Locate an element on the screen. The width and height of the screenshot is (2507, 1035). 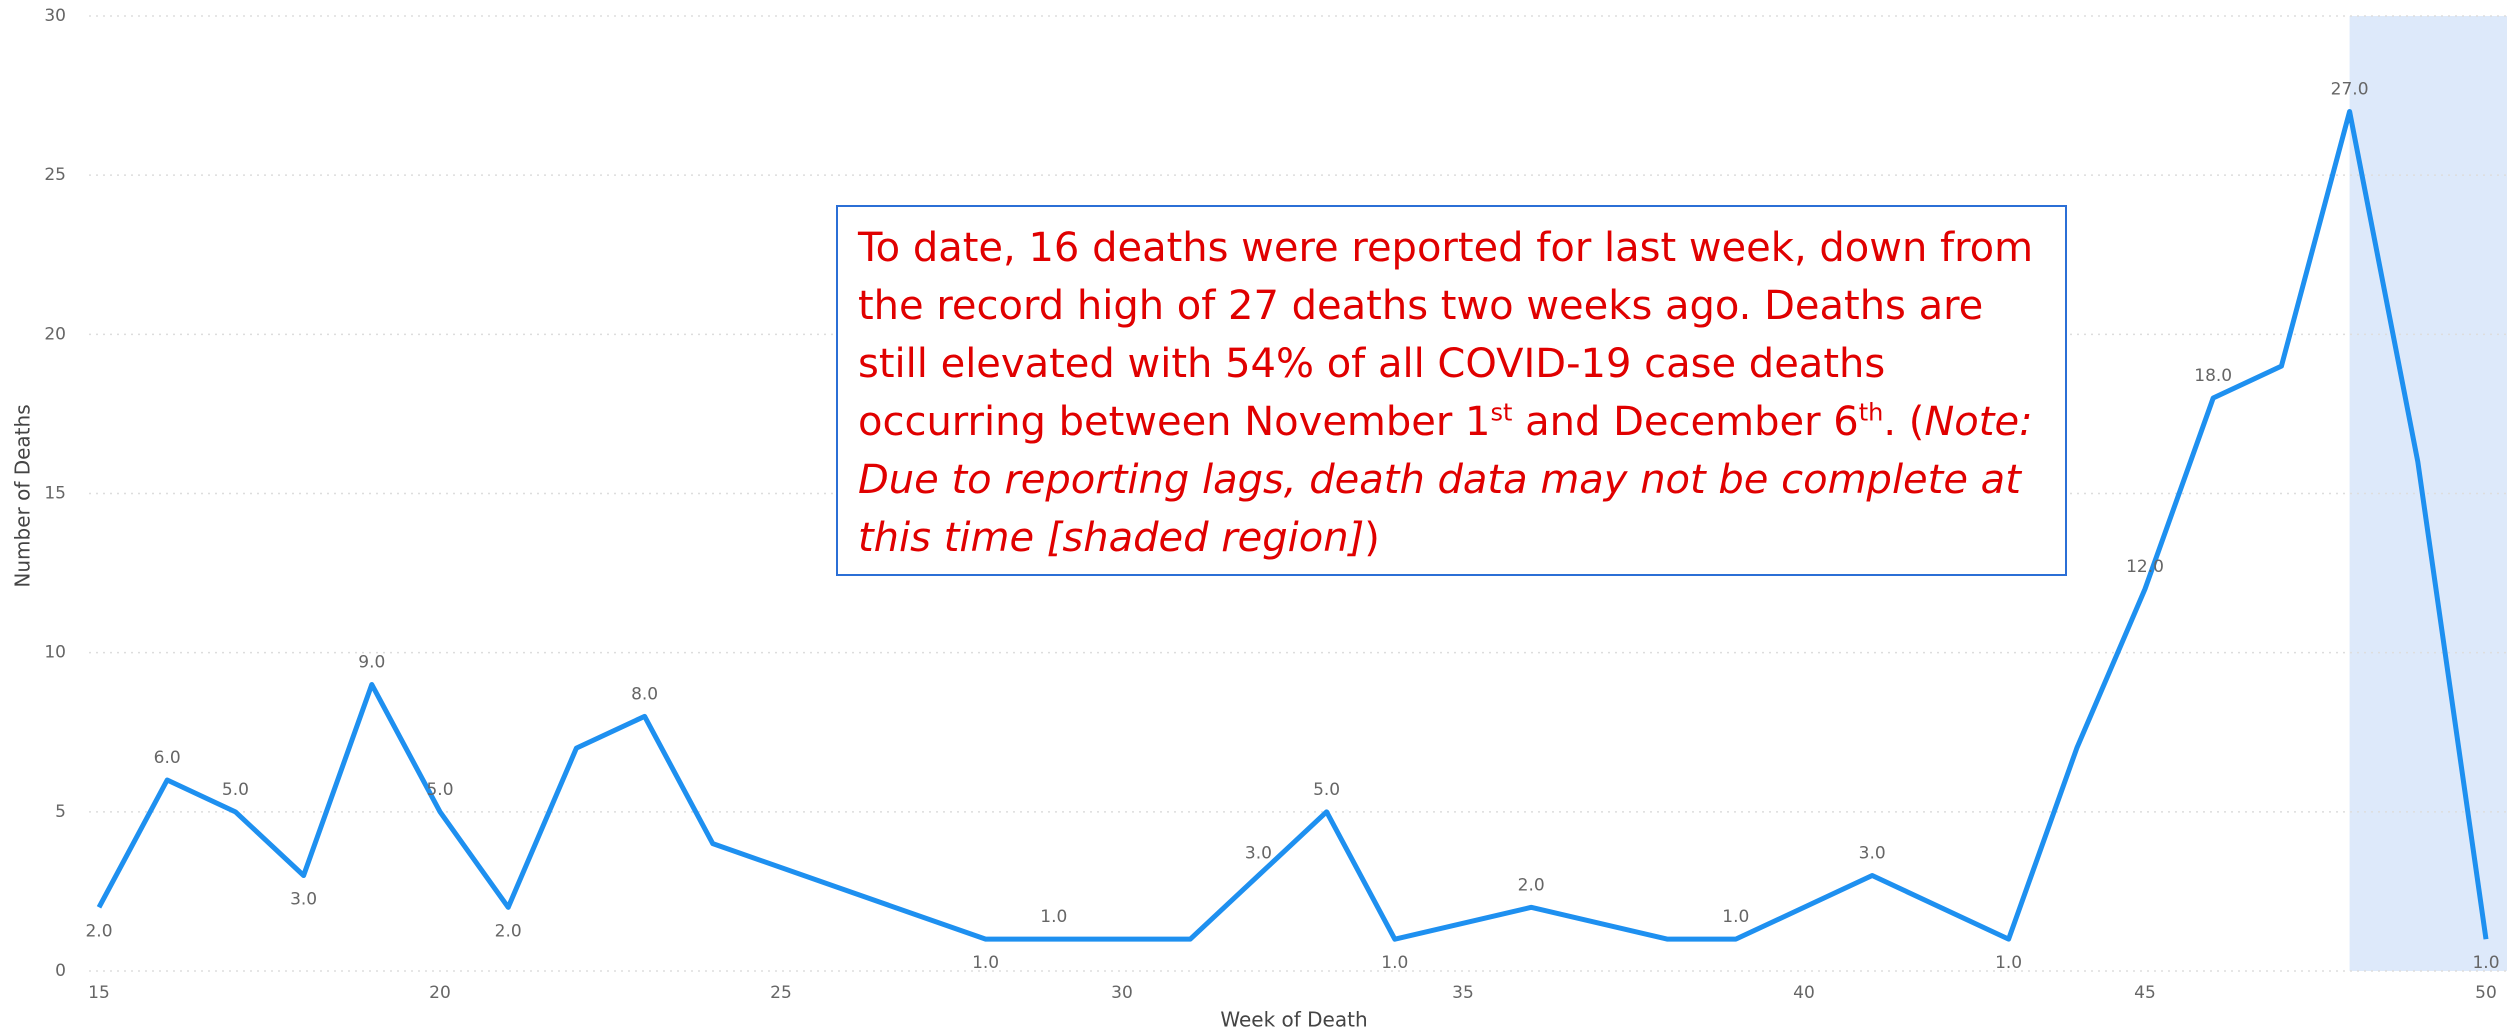
data-label: 9.0 is located at coordinates (371, 663).